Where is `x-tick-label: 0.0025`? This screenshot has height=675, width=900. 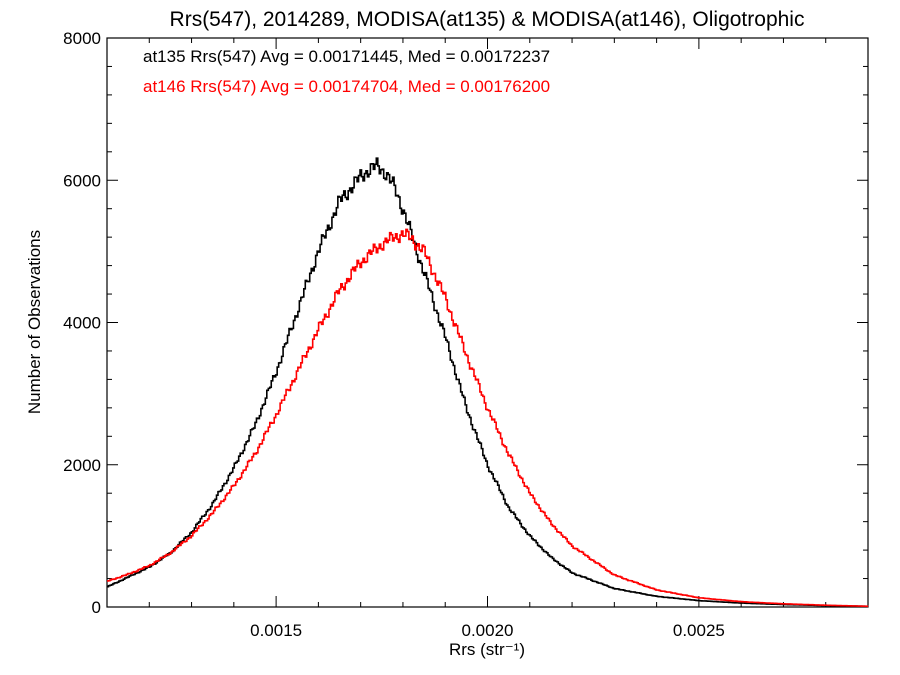
x-tick-label: 0.0025 is located at coordinates (699, 630).